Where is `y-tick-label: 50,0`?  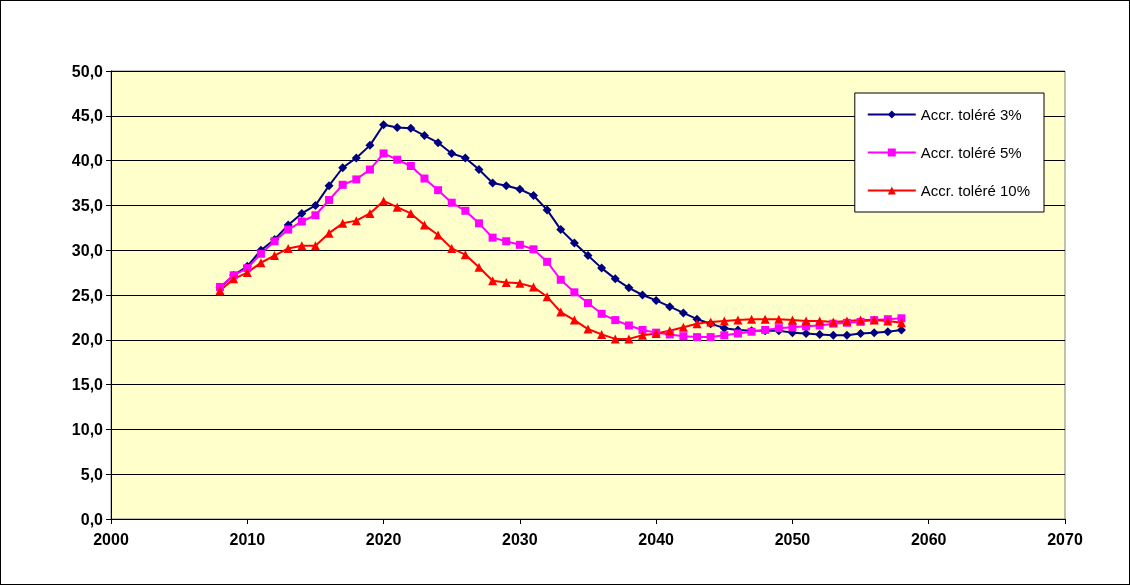 y-tick-label: 50,0 is located at coordinates (87, 71).